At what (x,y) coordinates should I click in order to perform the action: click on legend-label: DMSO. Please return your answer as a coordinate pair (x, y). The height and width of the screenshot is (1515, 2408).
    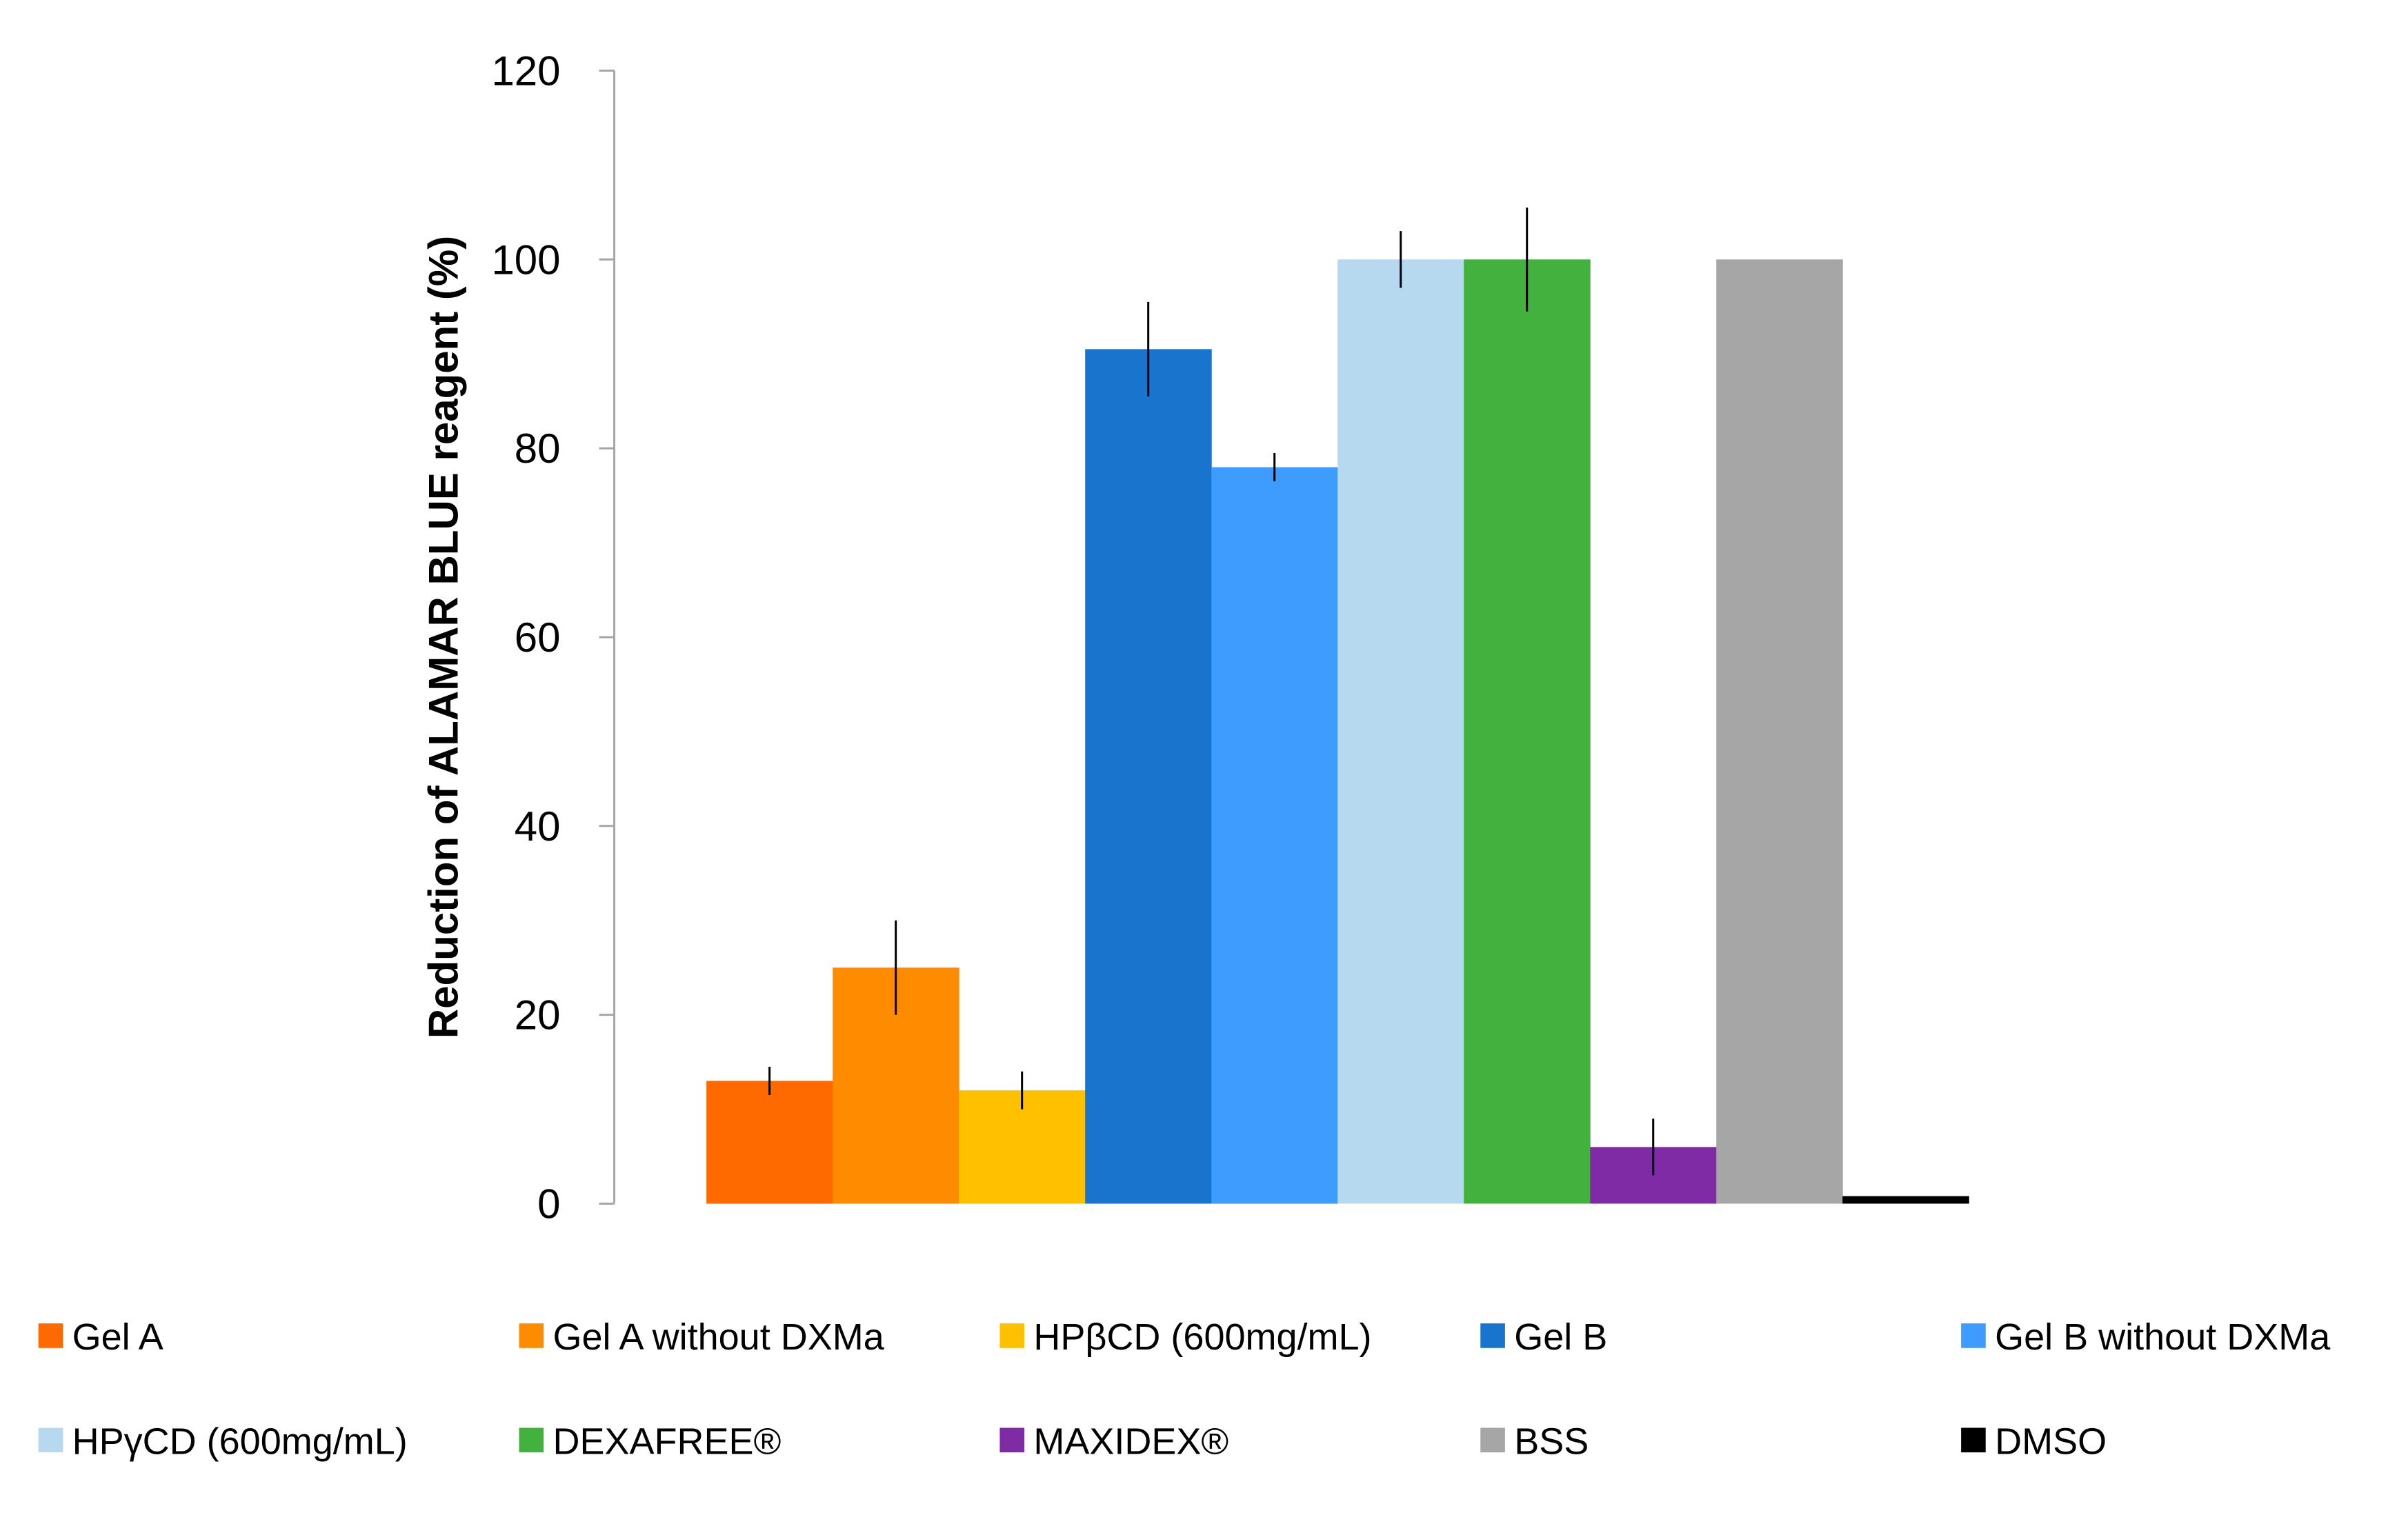
    Looking at the image, I should click on (2051, 1441).